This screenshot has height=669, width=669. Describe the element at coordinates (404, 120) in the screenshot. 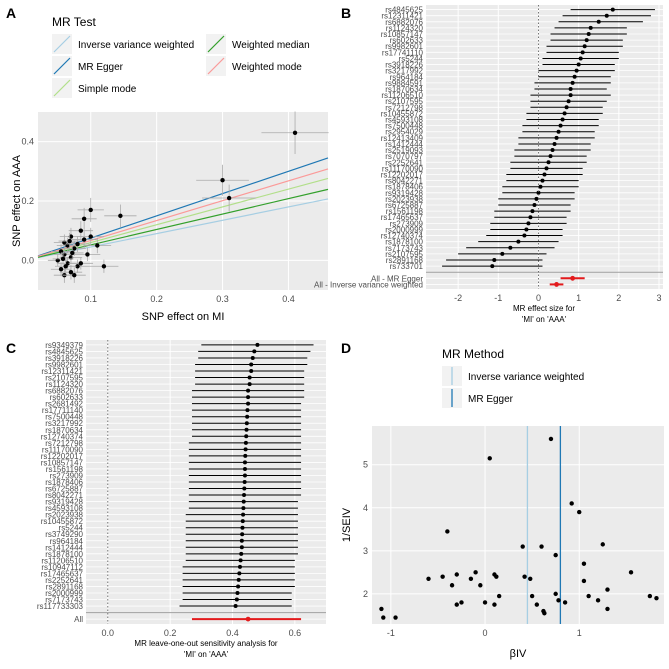

I see `snp-label: rs4593108` at that location.